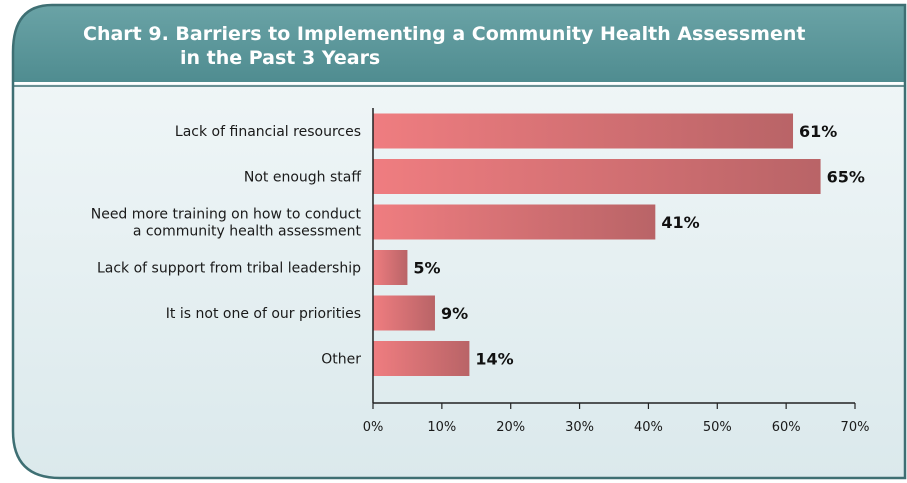 This screenshot has height=483, width=907. I want to click on value-label-2: 65%, so click(846, 177).